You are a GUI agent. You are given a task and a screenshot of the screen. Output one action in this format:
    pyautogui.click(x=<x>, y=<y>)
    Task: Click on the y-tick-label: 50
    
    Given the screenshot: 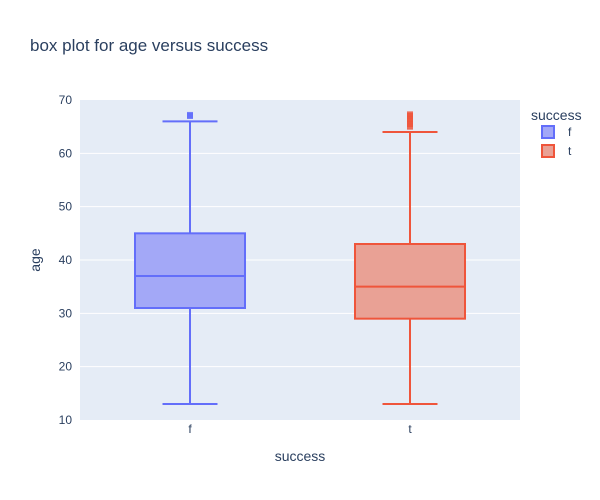 What is the action you would take?
    pyautogui.click(x=66, y=207)
    